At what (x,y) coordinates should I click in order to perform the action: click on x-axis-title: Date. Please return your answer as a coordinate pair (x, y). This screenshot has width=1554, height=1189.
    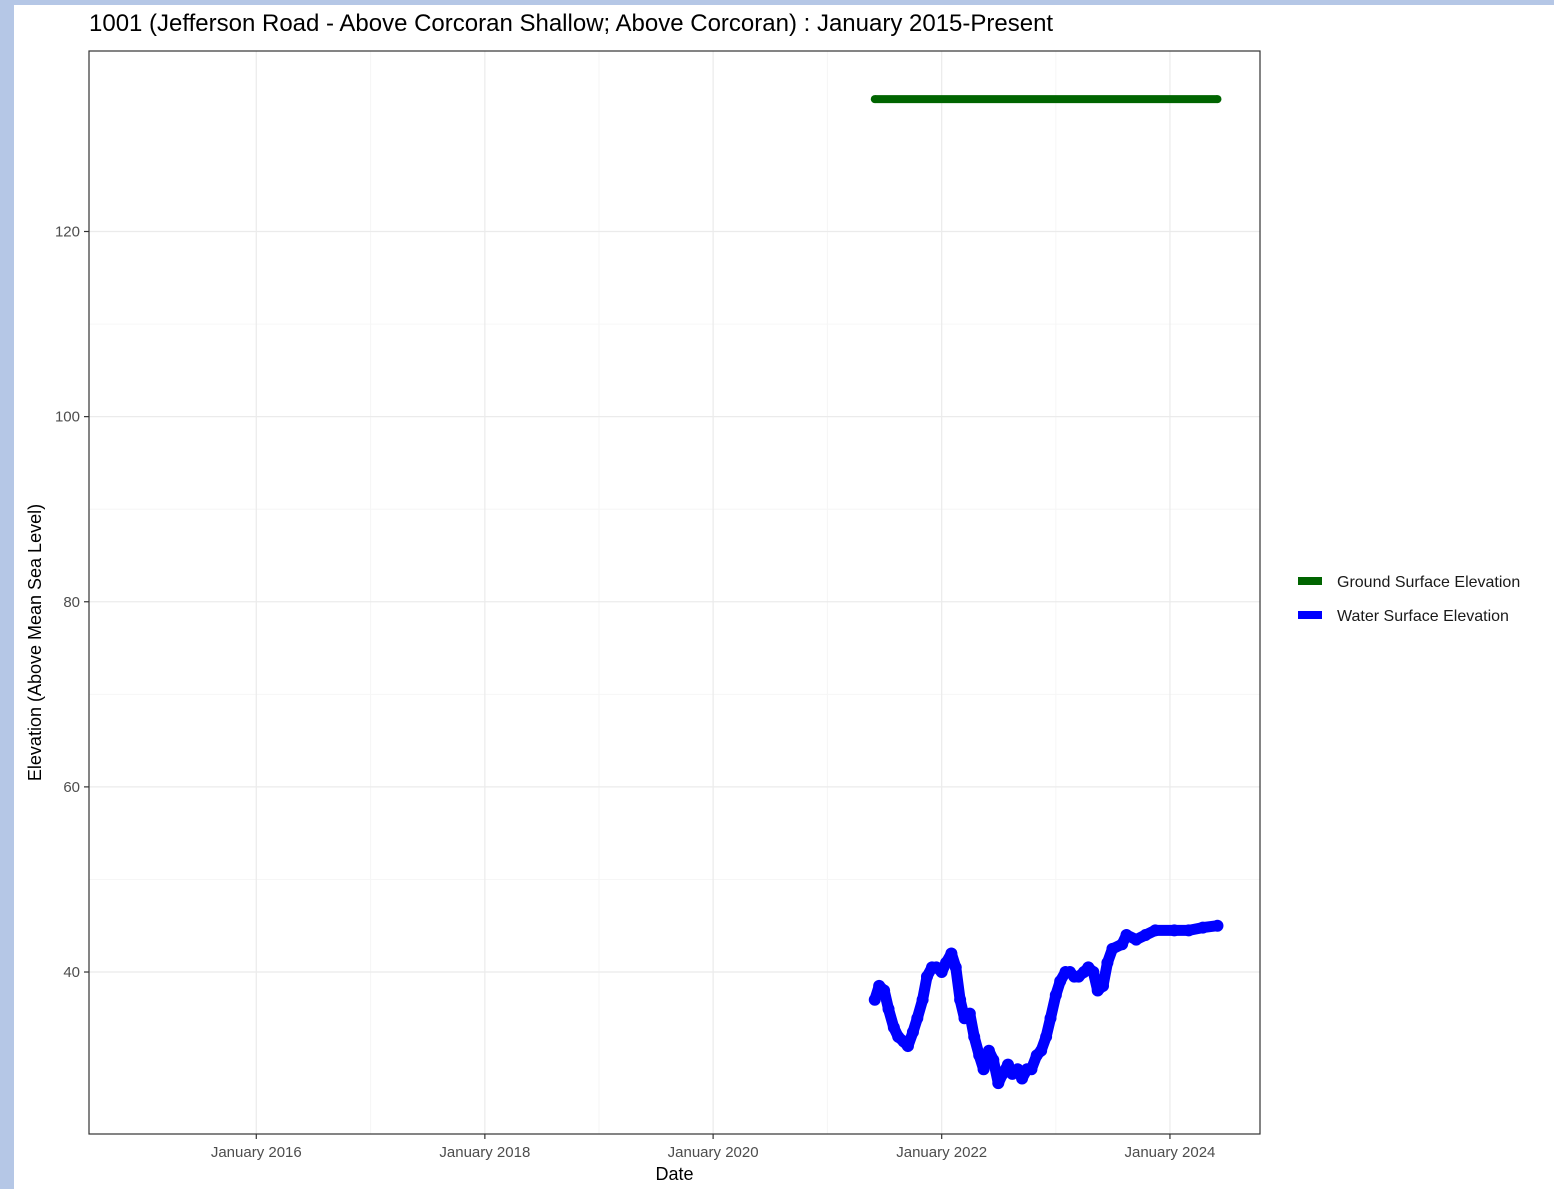
    Looking at the image, I should click on (674, 1174).